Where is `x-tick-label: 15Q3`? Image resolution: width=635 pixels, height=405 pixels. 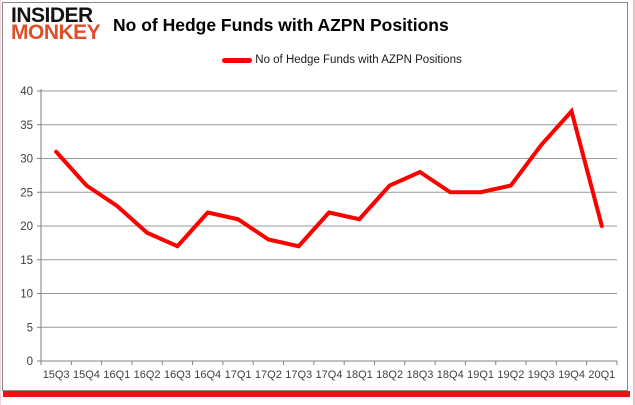 x-tick-label: 15Q3 is located at coordinates (56, 375).